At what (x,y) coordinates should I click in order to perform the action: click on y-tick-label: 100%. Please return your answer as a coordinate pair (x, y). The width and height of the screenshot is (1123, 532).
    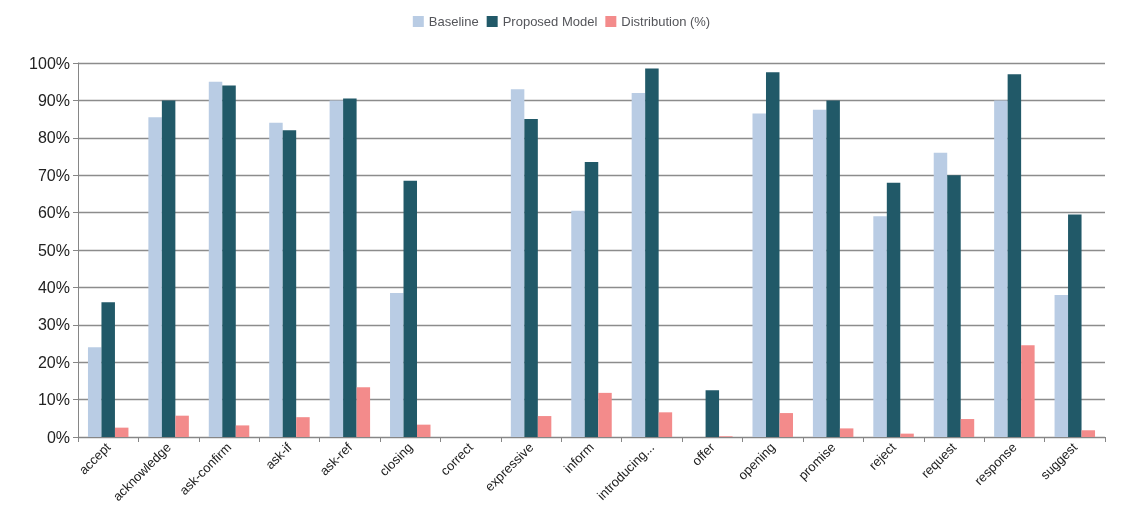
    Looking at the image, I should click on (49, 63).